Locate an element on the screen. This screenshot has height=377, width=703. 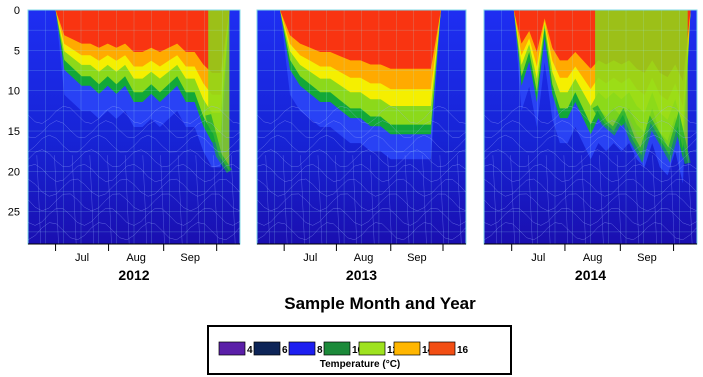
y-tick-label: 20 is located at coordinates (14, 172).